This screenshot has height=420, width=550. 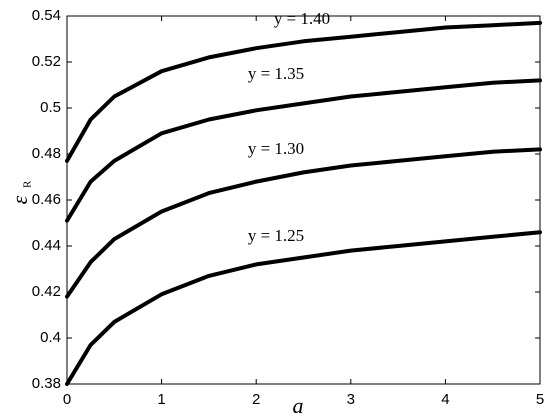 What do you see at coordinates (298, 405) in the screenshot?
I see `x-axis-label: a` at bounding box center [298, 405].